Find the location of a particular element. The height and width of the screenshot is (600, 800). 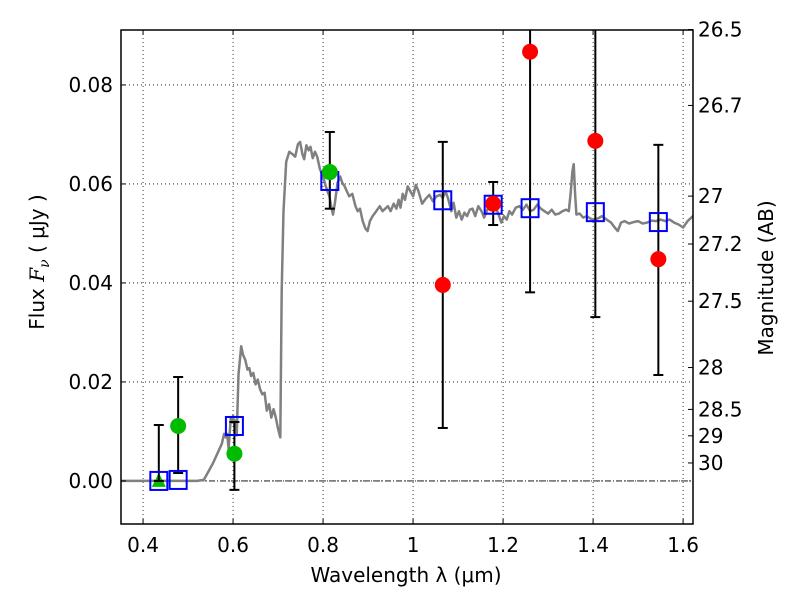

y-axis-title-symbol: F is located at coordinates (37, 275).